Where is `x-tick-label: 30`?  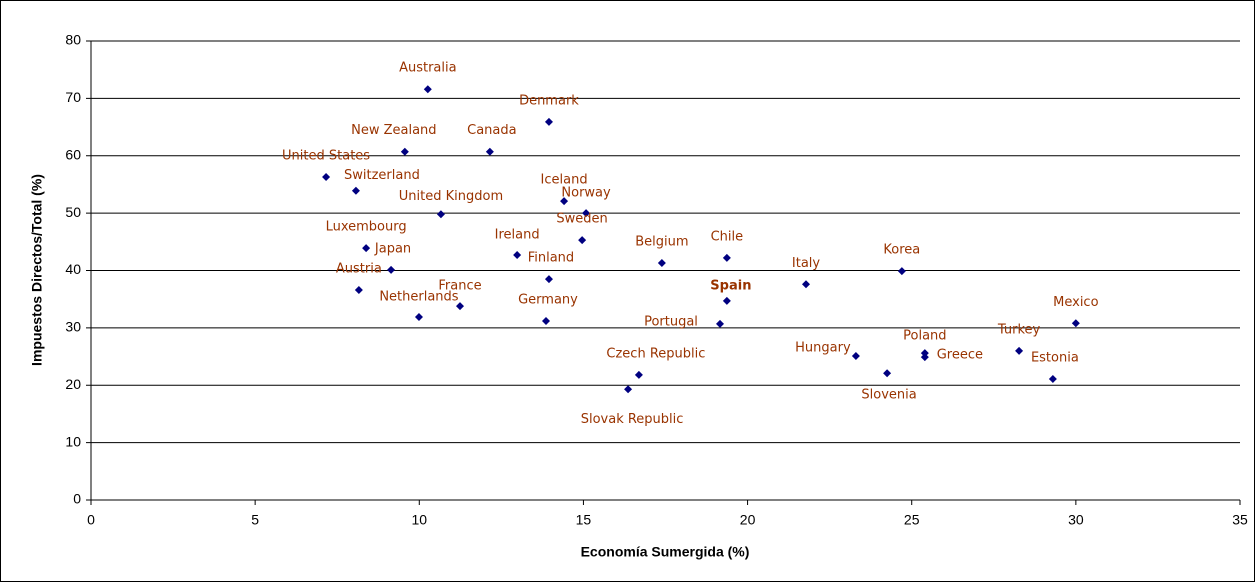
x-tick-label: 30 is located at coordinates (1076, 520).